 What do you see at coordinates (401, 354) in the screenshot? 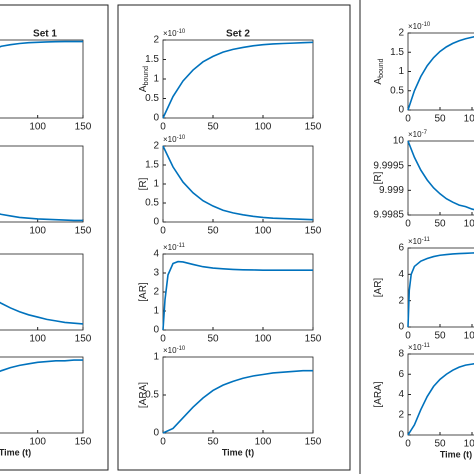
I see `y-tick-label: 8` at bounding box center [401, 354].